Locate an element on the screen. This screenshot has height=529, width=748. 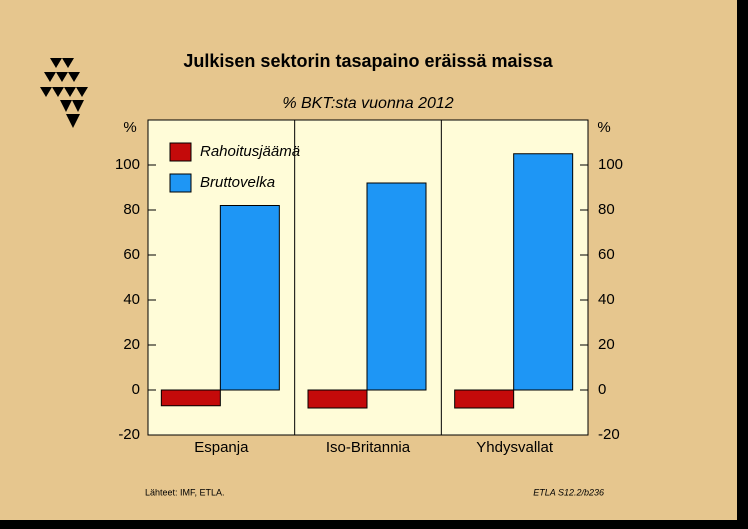
y-tick-label: 40 is located at coordinates (131, 299).